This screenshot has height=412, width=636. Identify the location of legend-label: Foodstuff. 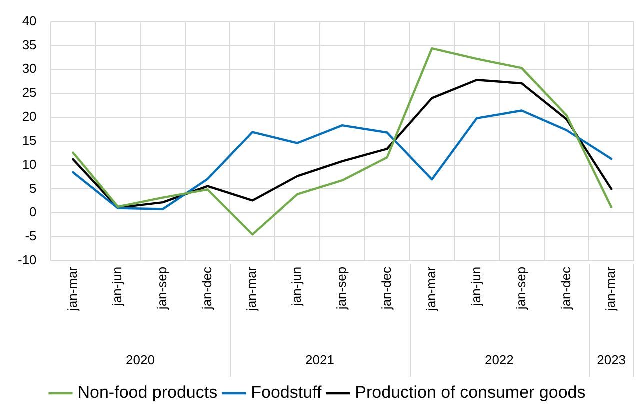
(286, 392).